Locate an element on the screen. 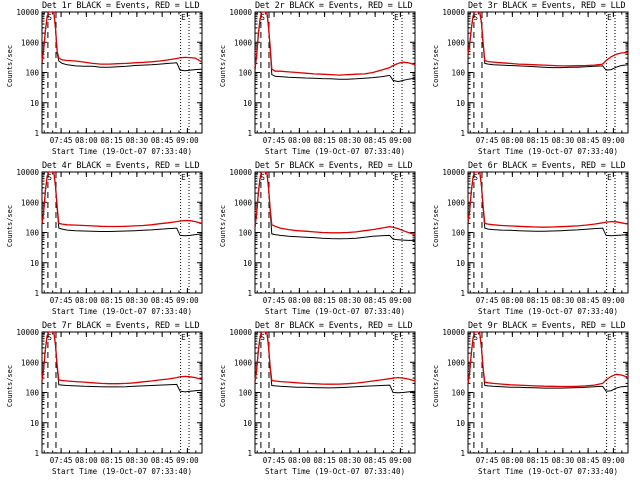 The width and height of the screenshot is (640, 480). panel-title: Det 9r BLACK = Events, RED = LLD is located at coordinates (547, 326).